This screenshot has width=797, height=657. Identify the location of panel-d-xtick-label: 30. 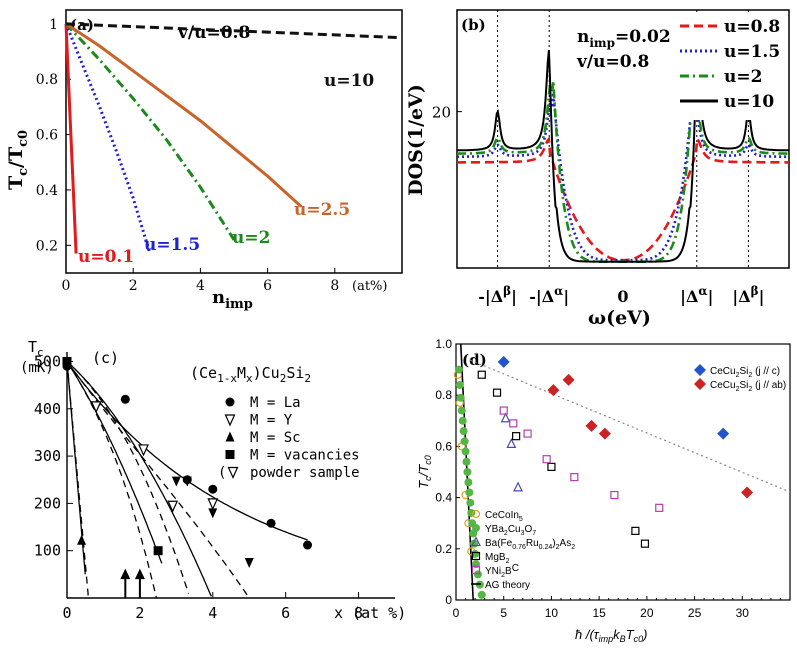
(743, 613).